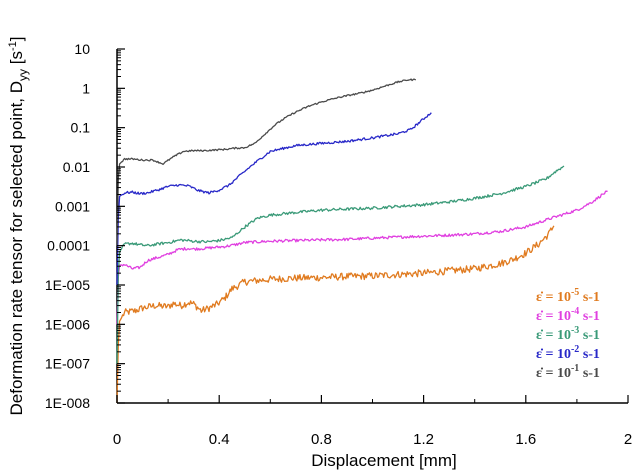  I want to click on y-tick-label: 1, so click(86, 88).